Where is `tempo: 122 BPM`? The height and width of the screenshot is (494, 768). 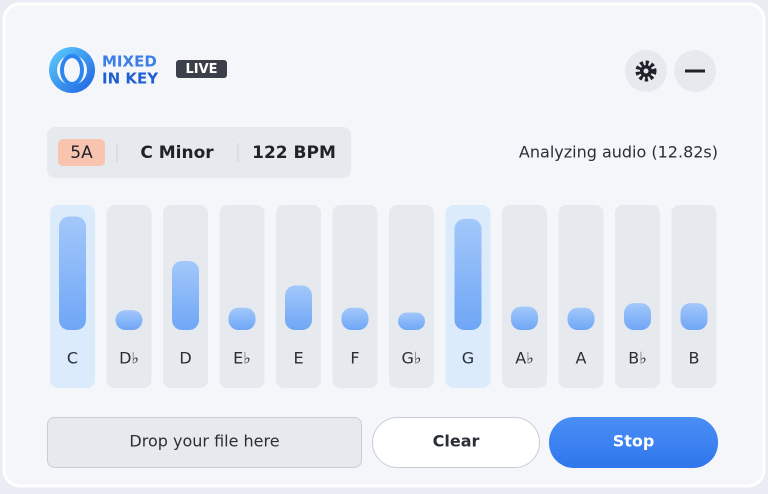
tempo: 122 BPM is located at coordinates (294, 153).